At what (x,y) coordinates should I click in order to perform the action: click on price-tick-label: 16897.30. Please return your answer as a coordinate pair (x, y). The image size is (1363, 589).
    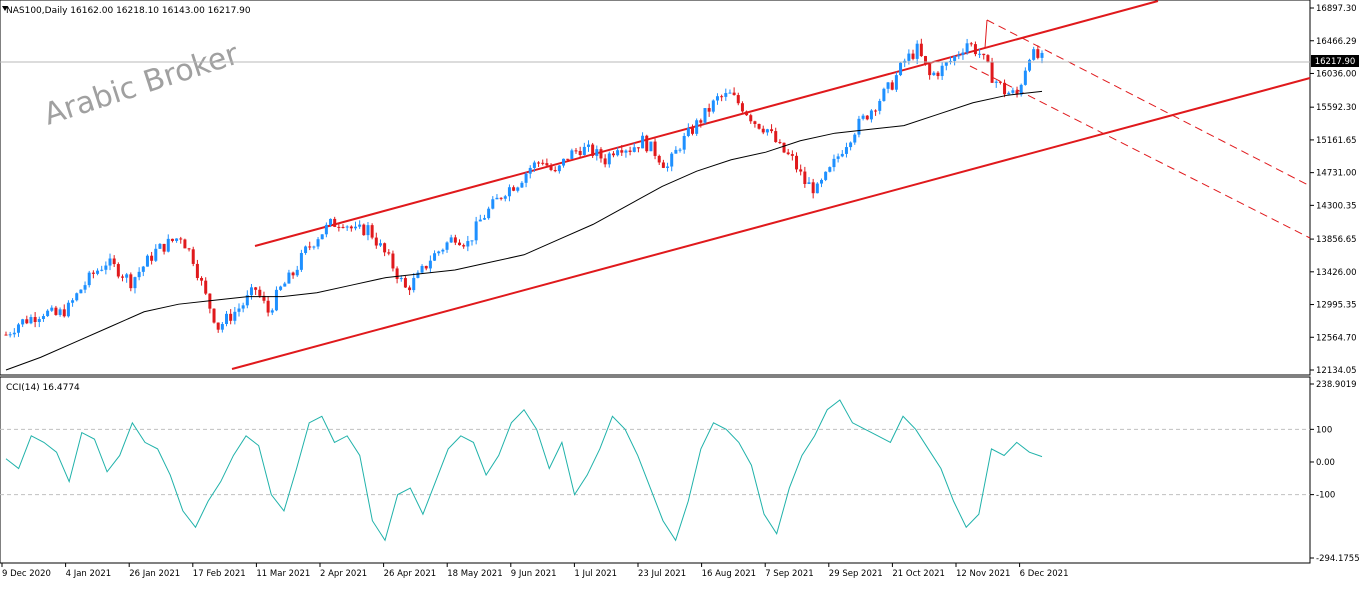
    Looking at the image, I should click on (1336, 9).